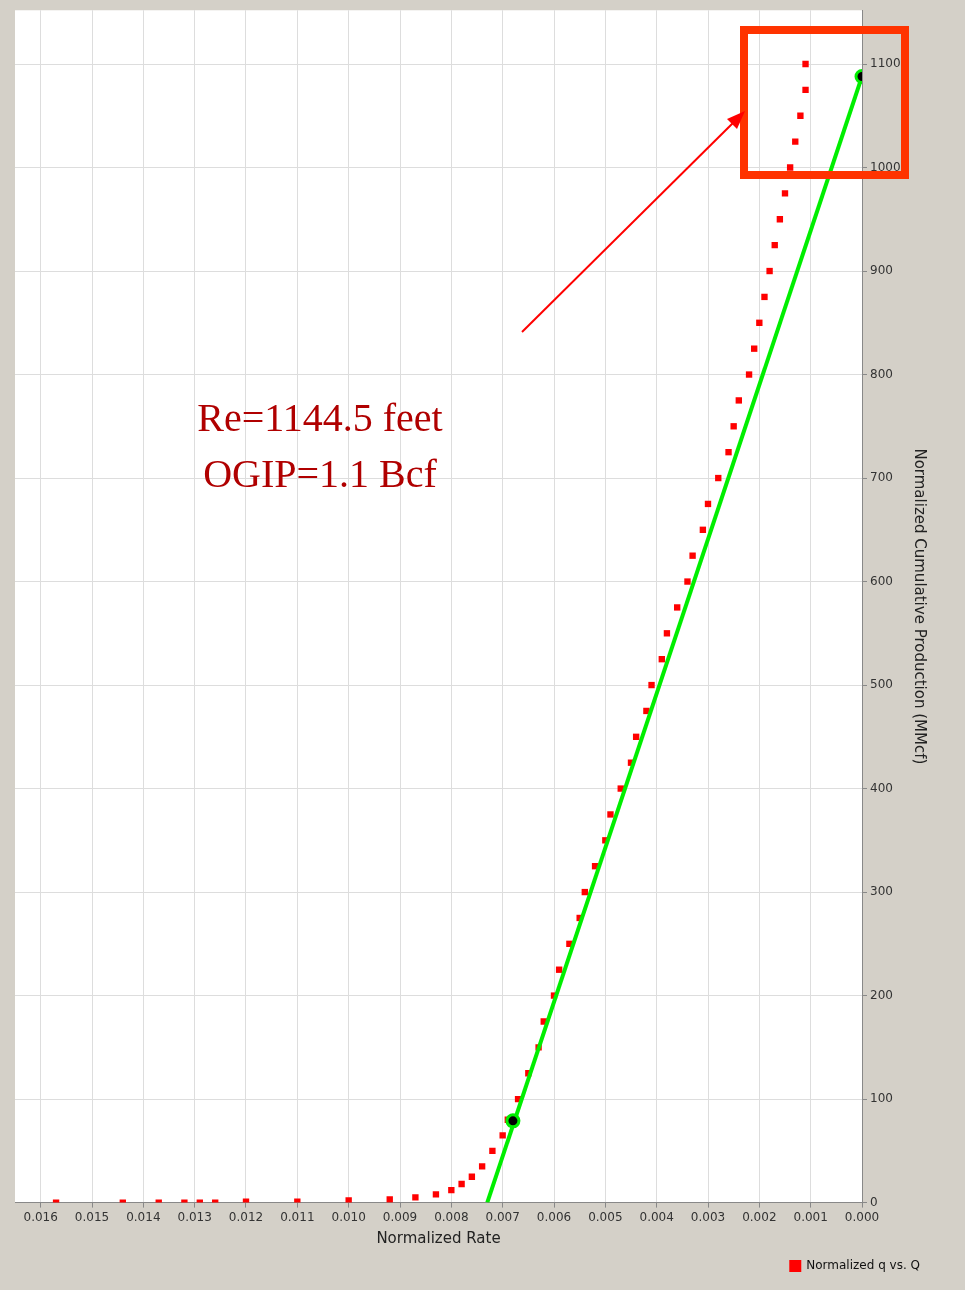 The width and height of the screenshot is (965, 1290). What do you see at coordinates (920, 606) in the screenshot?
I see `y-axis-title: Normalized Cumulative Production (MMcf)` at bounding box center [920, 606].